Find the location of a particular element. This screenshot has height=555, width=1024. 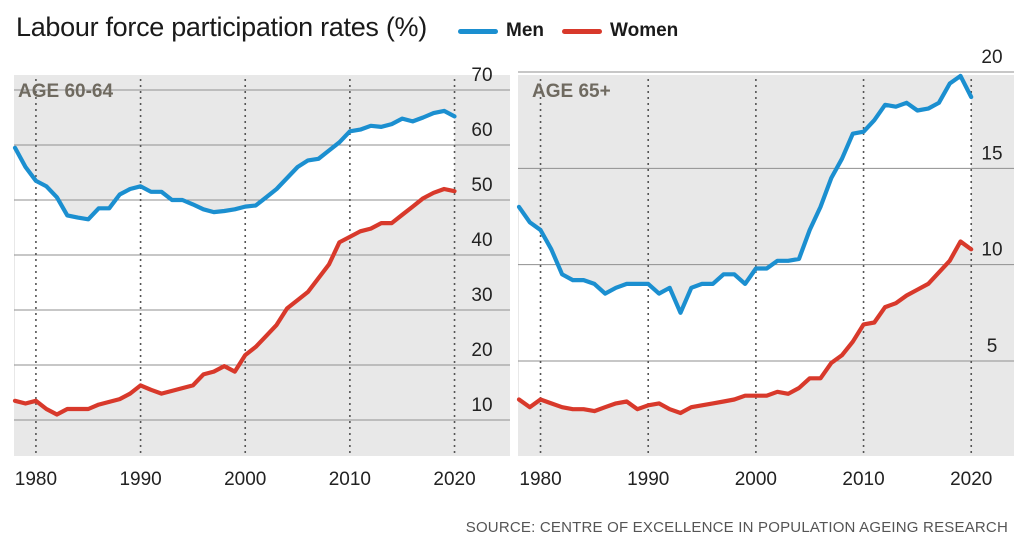

panel-title: AGE 60-64 is located at coordinates (65, 91).